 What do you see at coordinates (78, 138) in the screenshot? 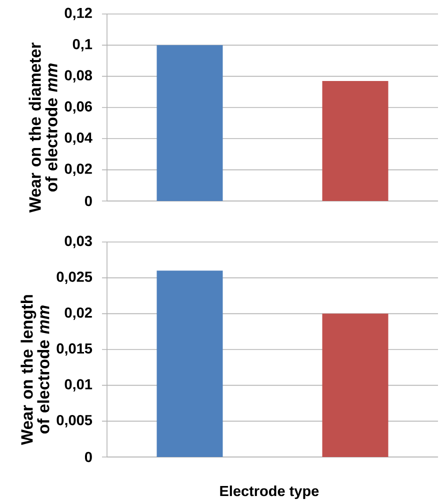
I see `y-tick-label: 0,04` at bounding box center [78, 138].